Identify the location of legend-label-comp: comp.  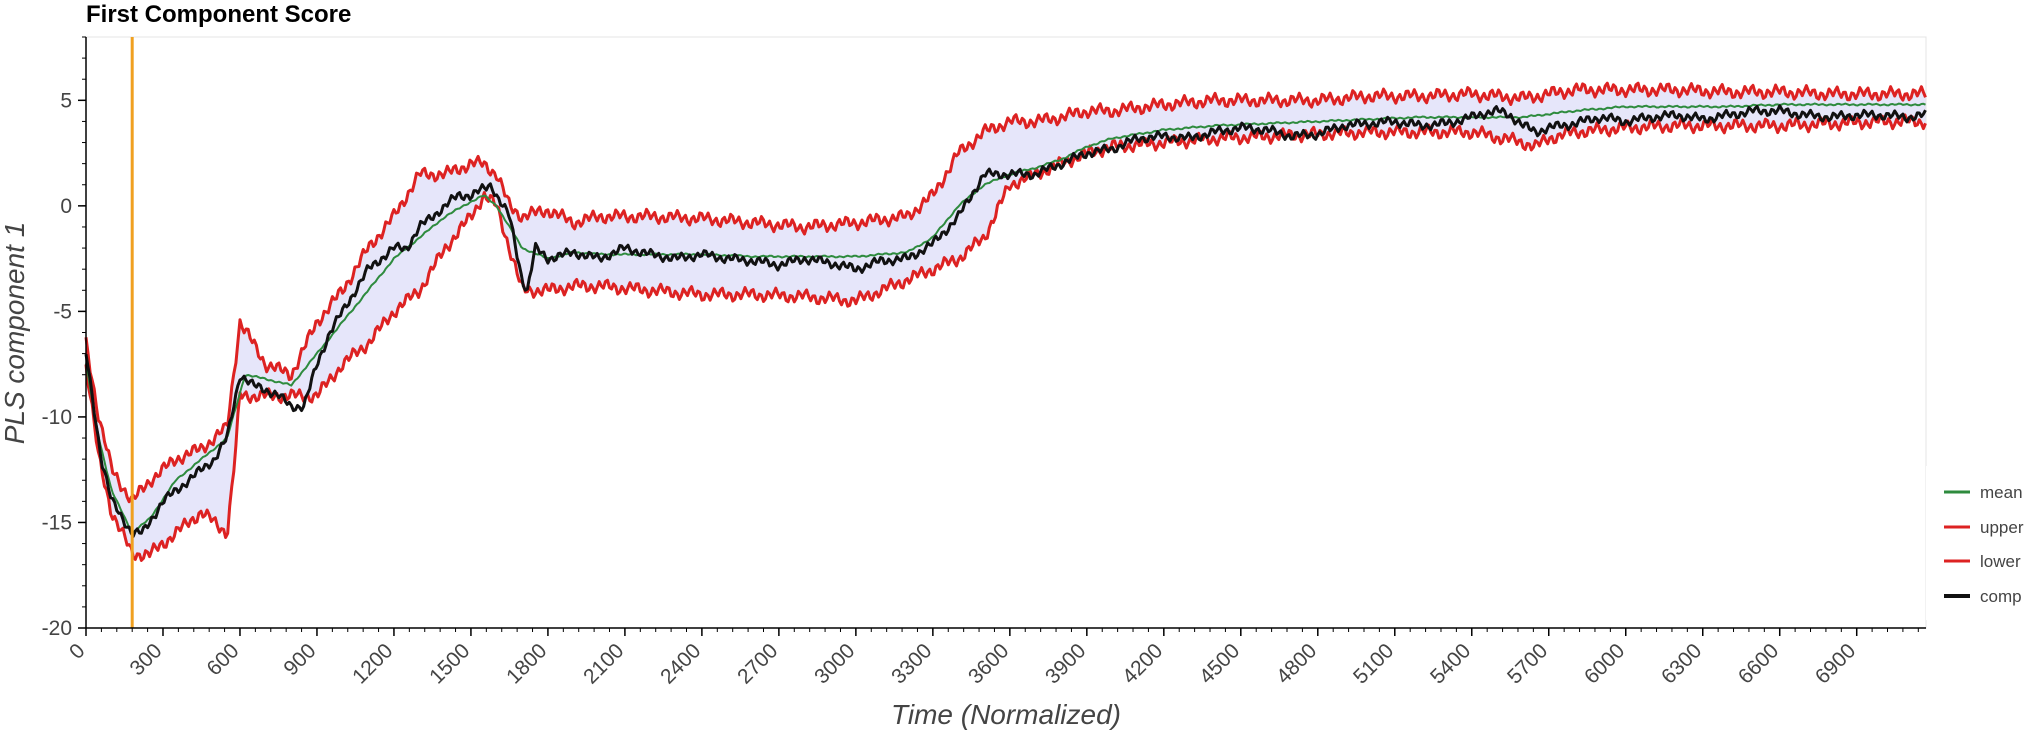
(2001, 596).